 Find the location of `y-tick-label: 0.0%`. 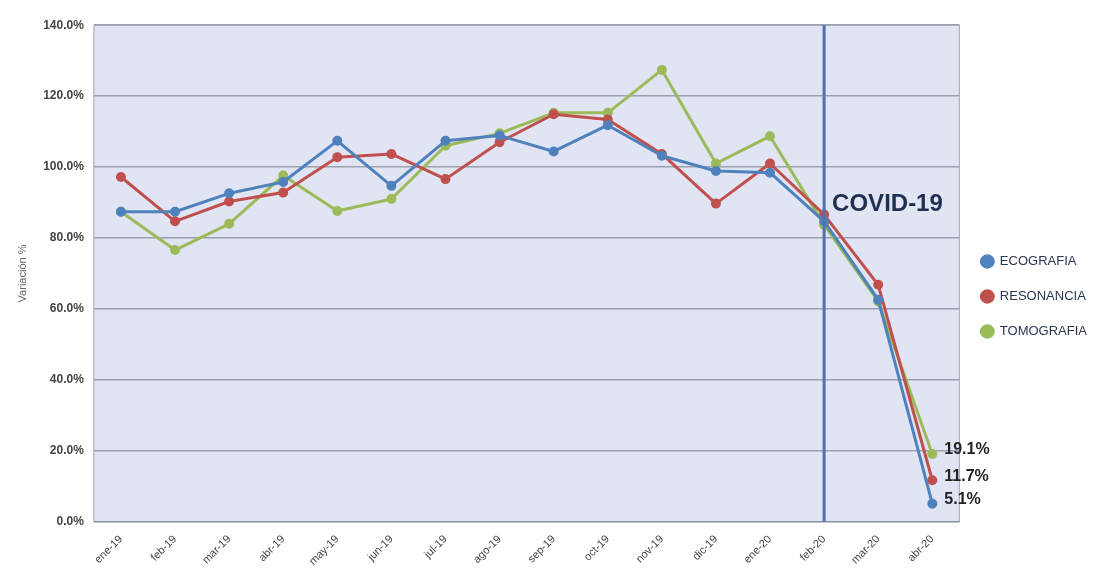

y-tick-label: 0.0% is located at coordinates (70, 521).